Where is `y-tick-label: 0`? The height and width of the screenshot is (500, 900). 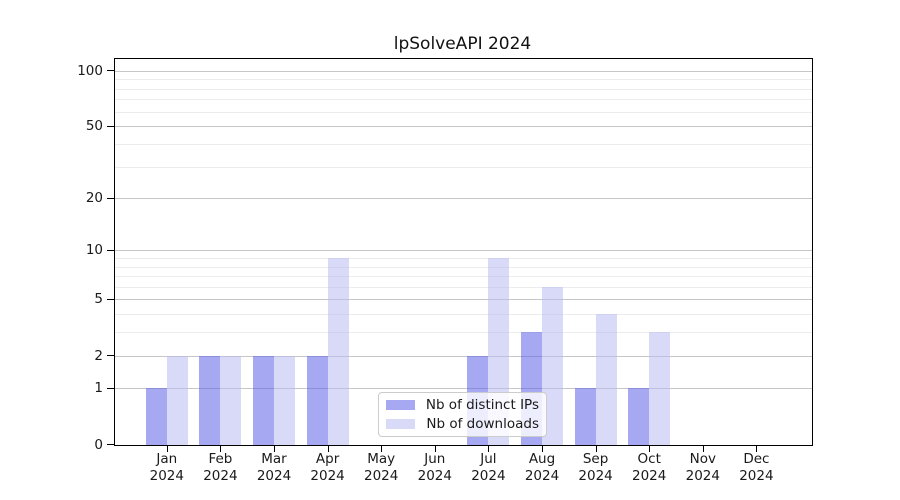 y-tick-label: 0 is located at coordinates (98, 444).